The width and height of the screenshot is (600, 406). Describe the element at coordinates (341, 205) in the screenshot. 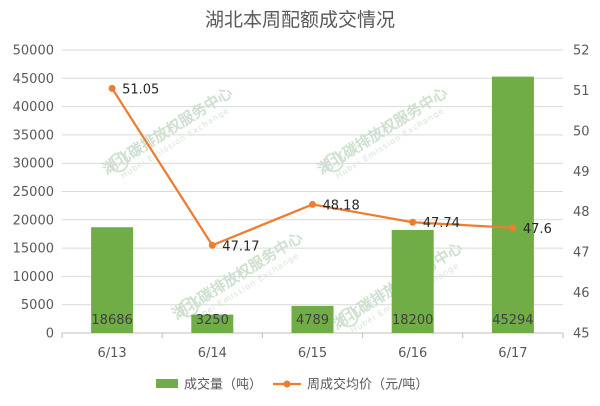

I see `line-data-label: 48.18` at that location.